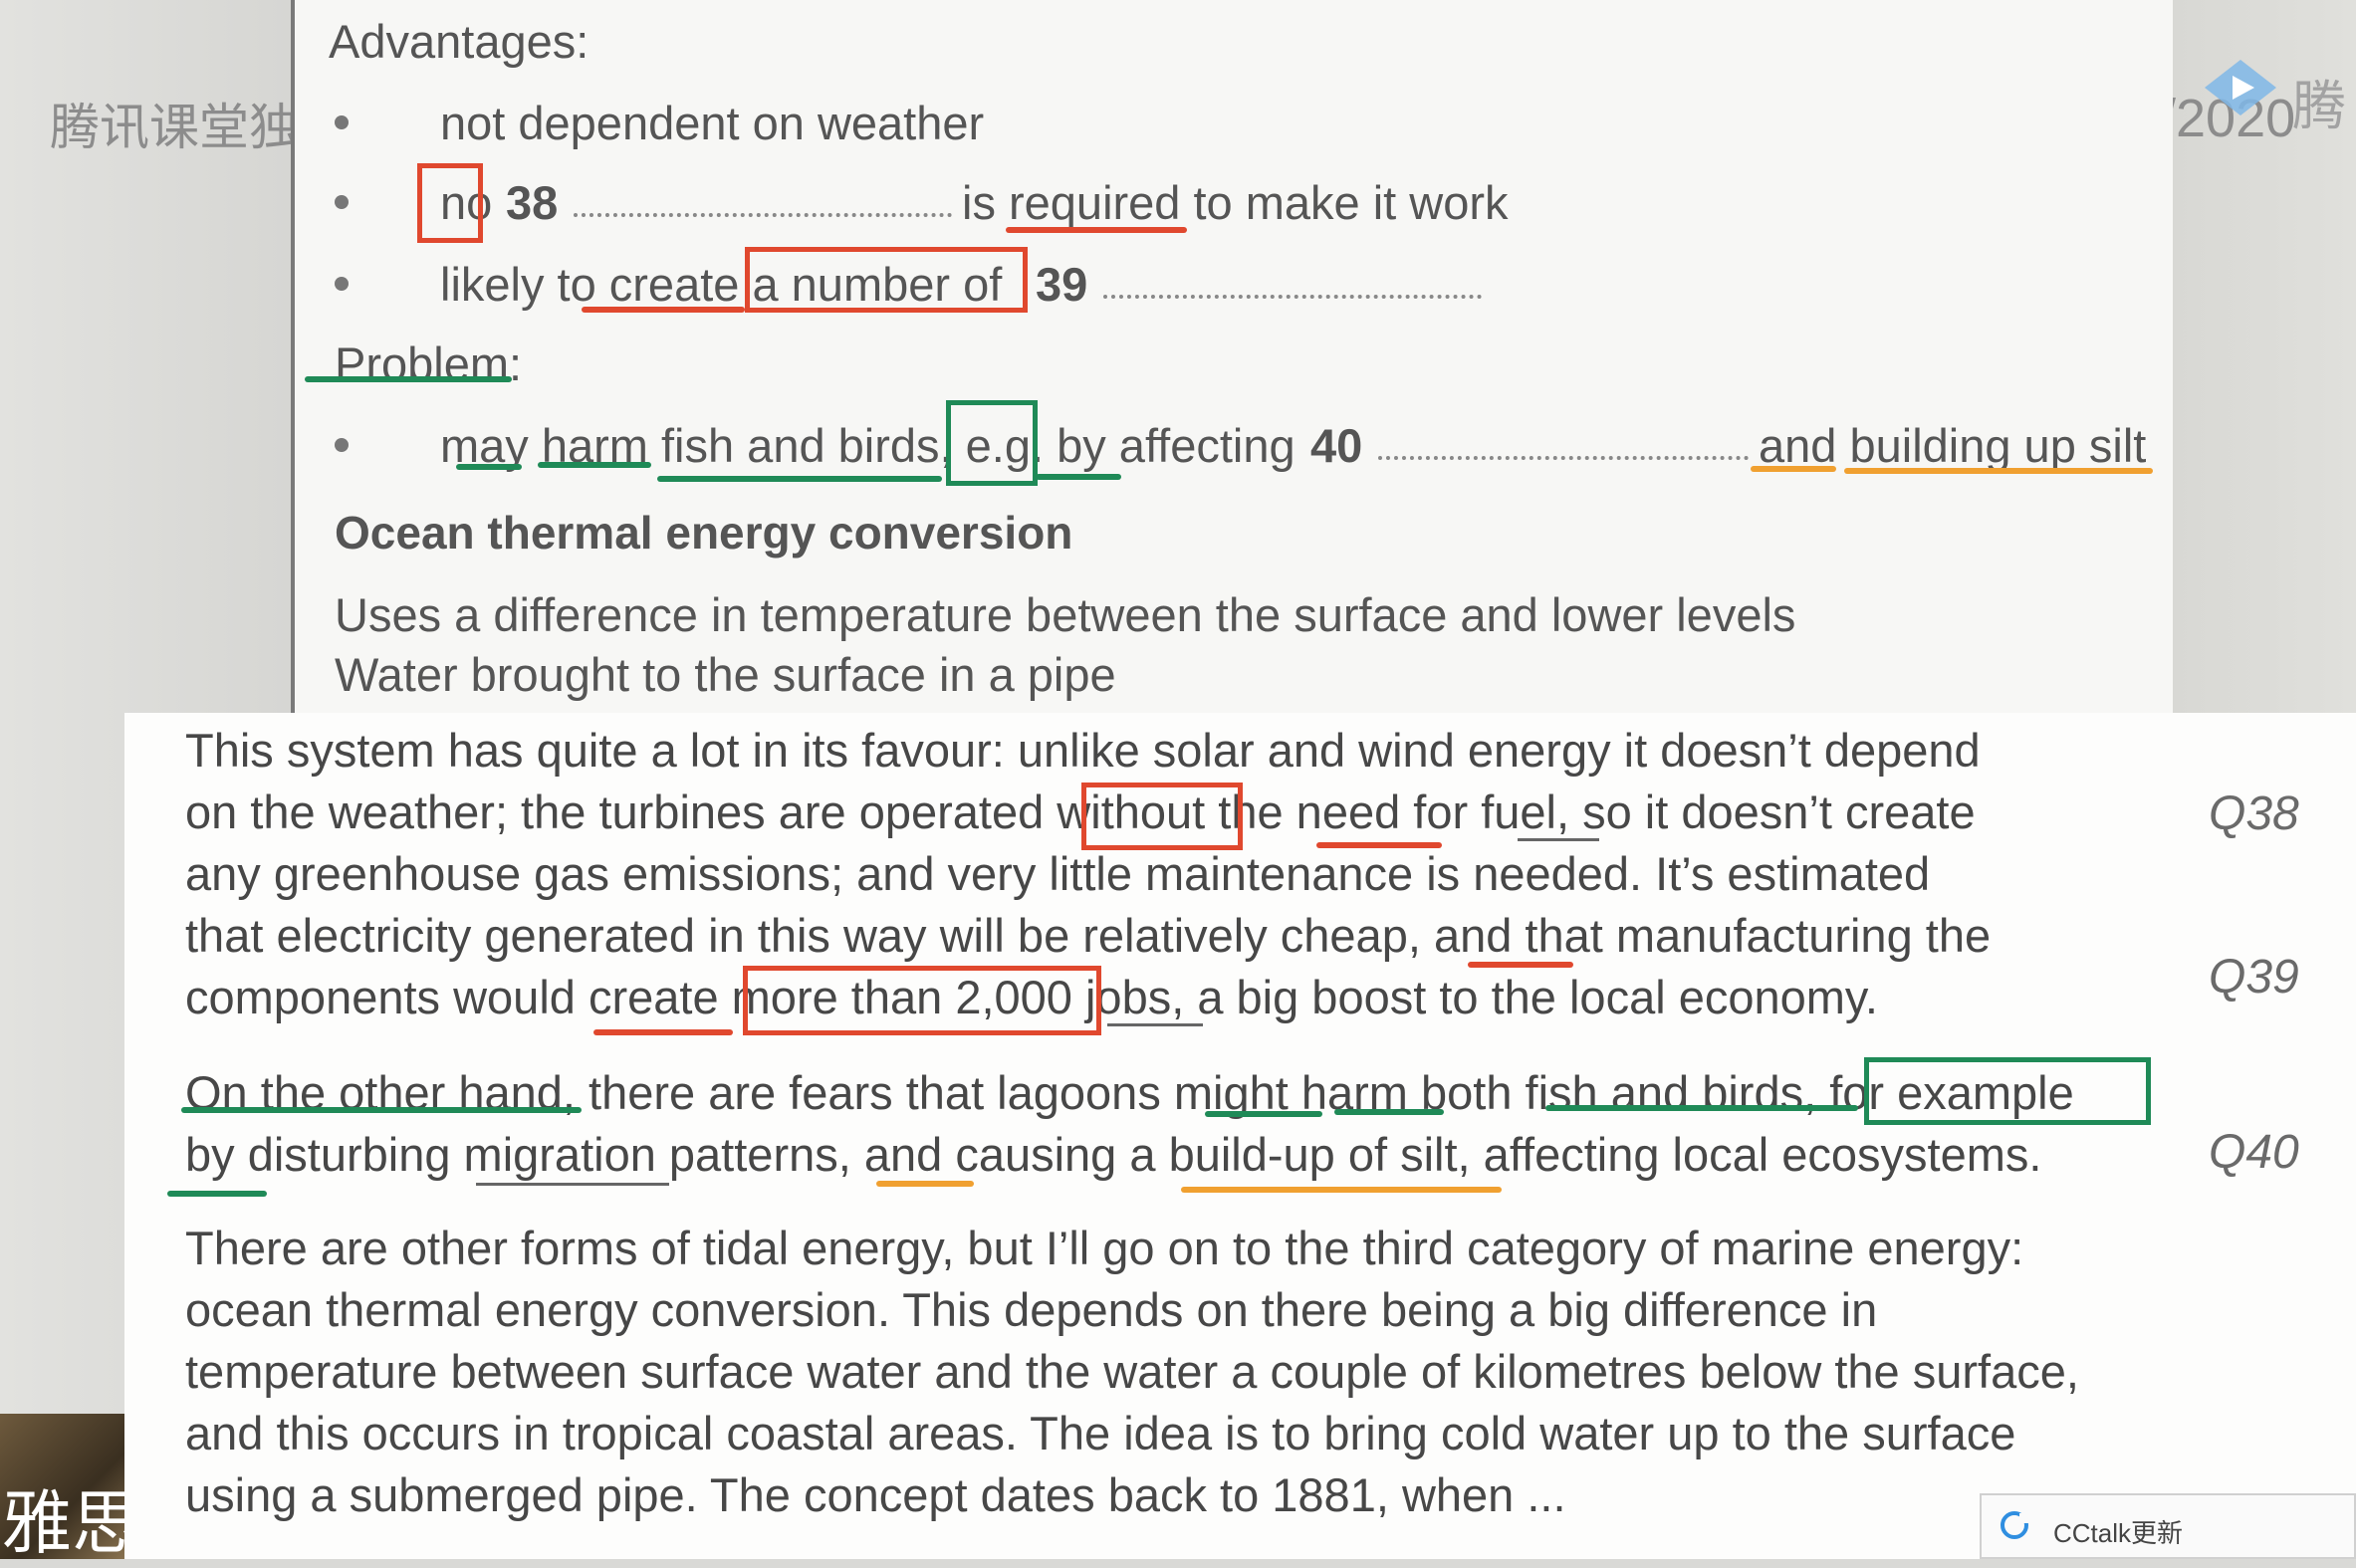 The height and width of the screenshot is (1568, 2356). What do you see at coordinates (594, 465) in the screenshot?
I see `annotation-underline-harm` at bounding box center [594, 465].